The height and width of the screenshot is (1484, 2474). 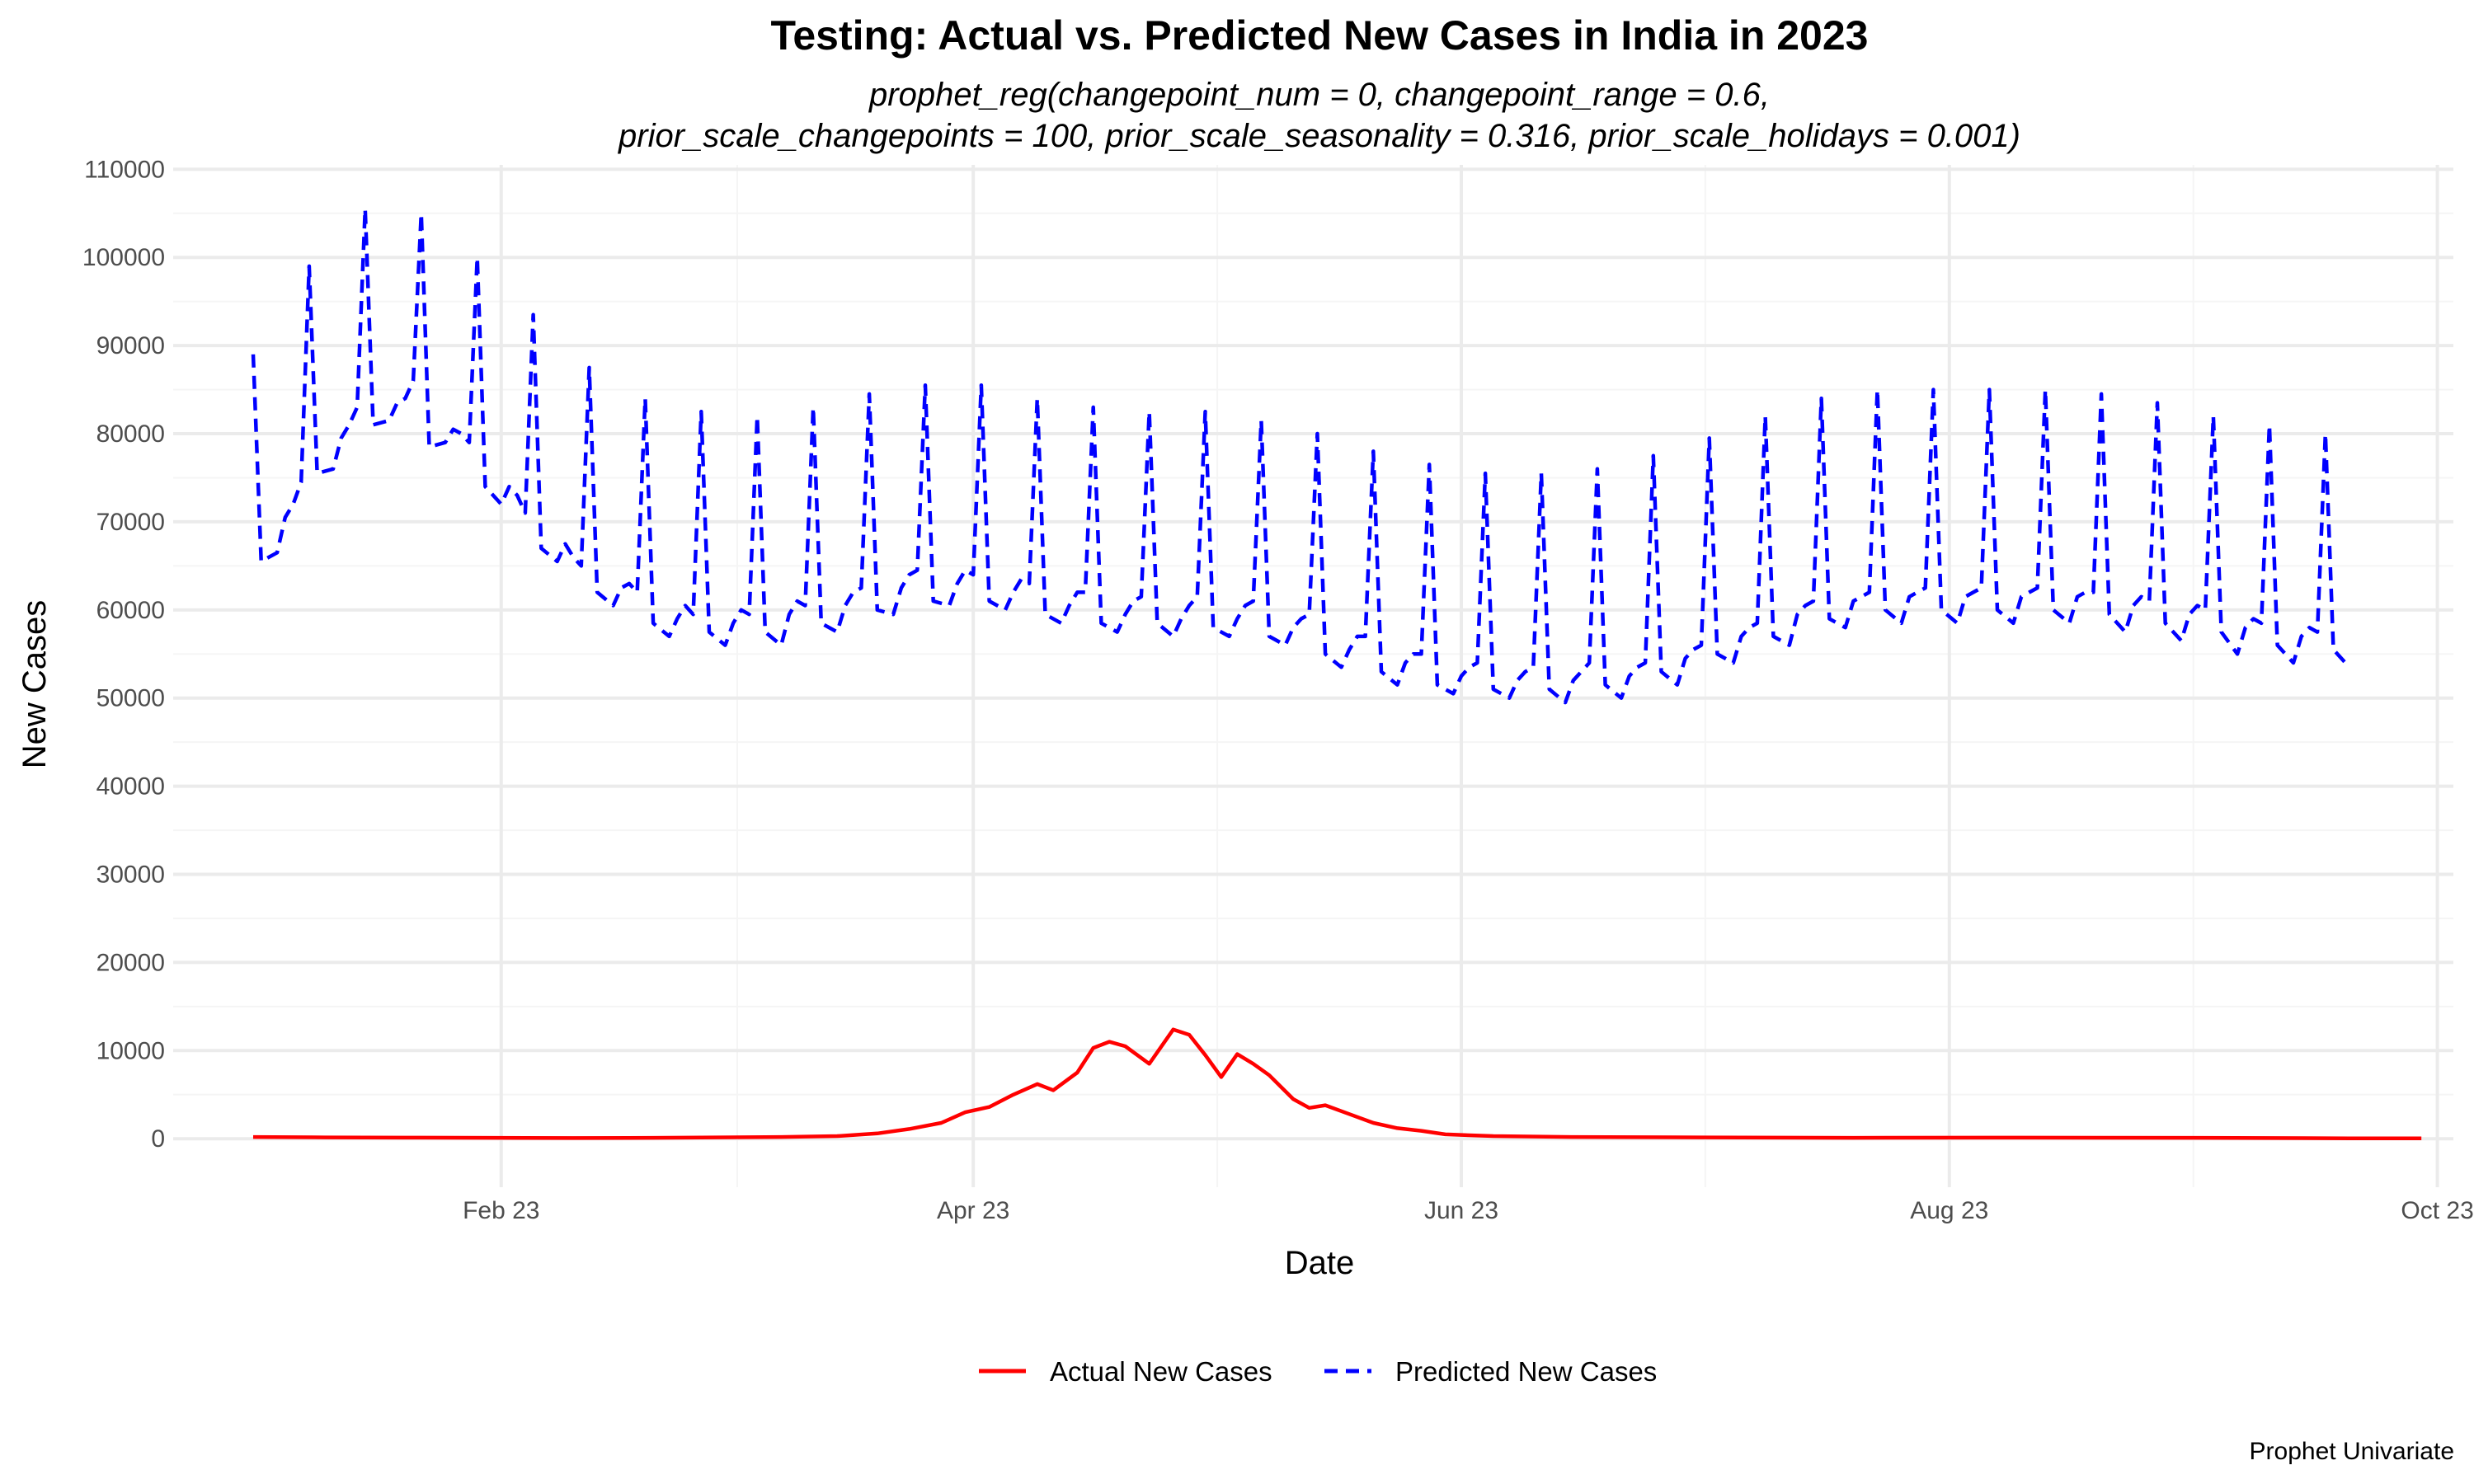 What do you see at coordinates (1320, 1263) in the screenshot?
I see `x-axis-title: Date` at bounding box center [1320, 1263].